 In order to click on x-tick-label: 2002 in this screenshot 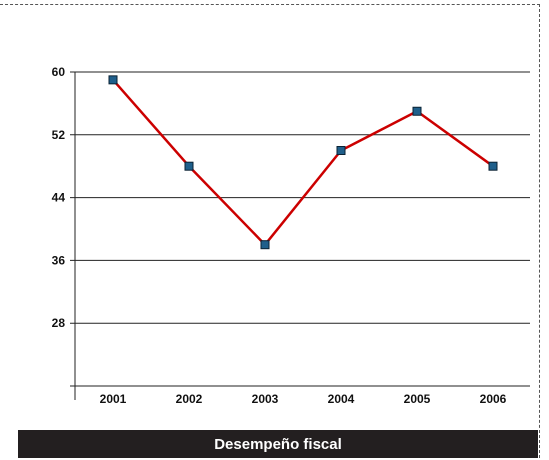, I will do `click(189, 399)`.